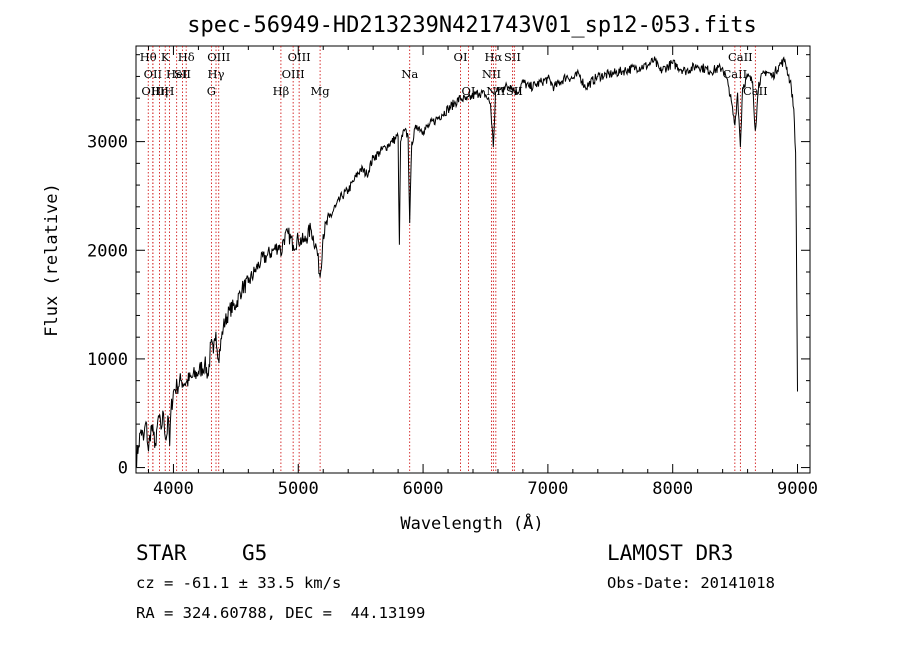  Describe the element at coordinates (298, 489) in the screenshot. I see `x-tick-label-1: 5000` at that location.